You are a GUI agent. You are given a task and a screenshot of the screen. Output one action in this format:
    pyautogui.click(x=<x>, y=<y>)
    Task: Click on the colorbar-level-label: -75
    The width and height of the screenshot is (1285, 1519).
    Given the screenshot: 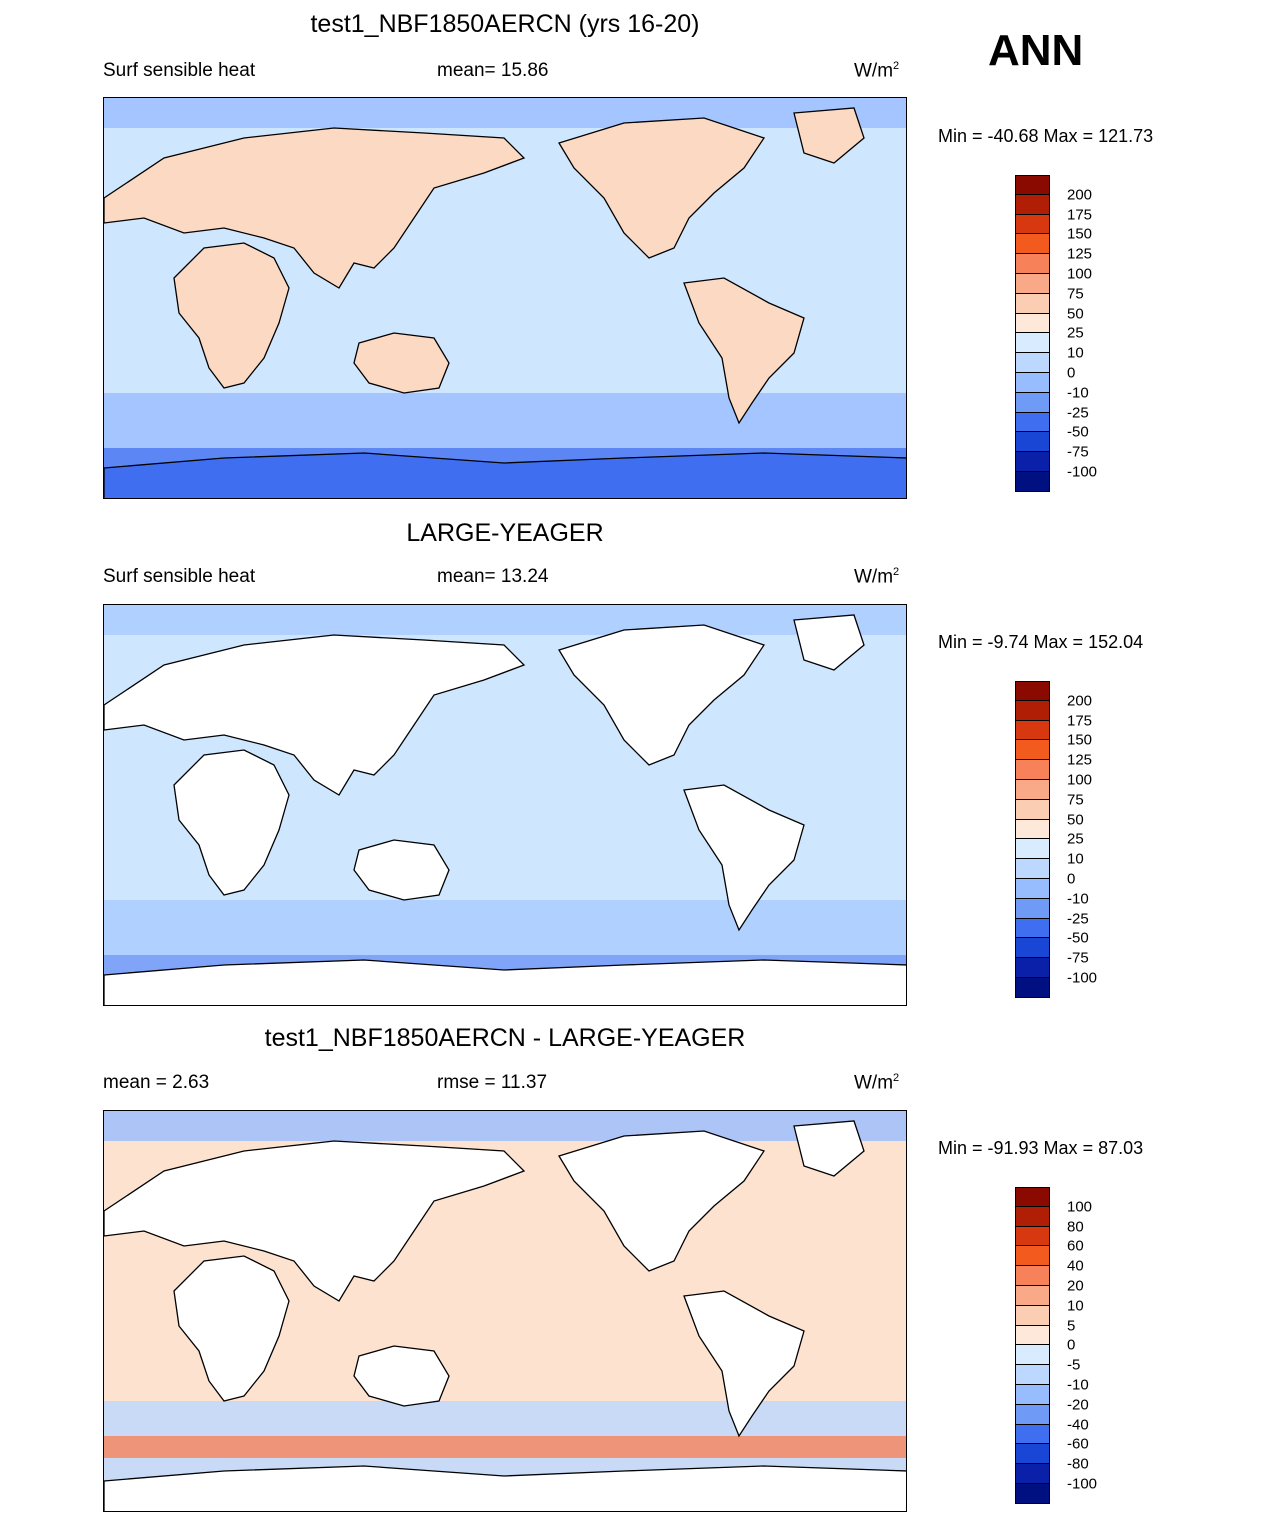 What is the action you would take?
    pyautogui.click(x=1078, y=452)
    